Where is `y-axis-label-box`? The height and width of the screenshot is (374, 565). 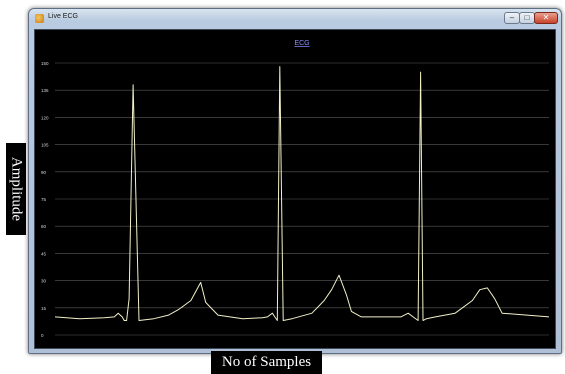
y-axis-label-box is located at coordinates (16, 189).